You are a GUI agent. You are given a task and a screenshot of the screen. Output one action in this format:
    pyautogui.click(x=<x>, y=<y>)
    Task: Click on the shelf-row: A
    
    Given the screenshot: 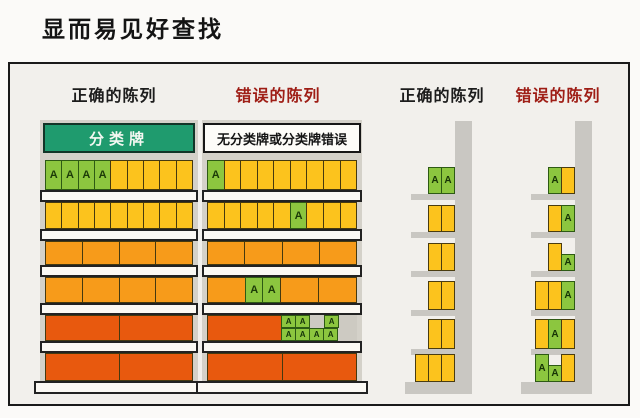 What is the action you would take?
    pyautogui.click(x=282, y=175)
    